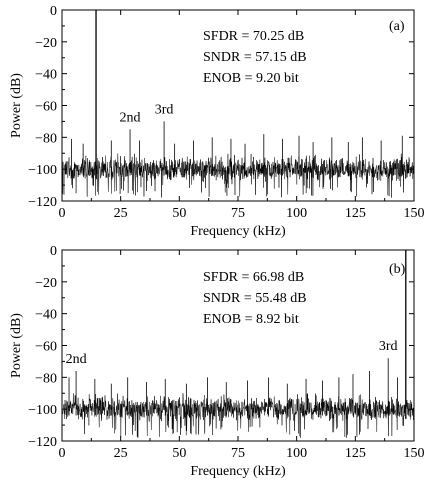 The image size is (437, 491). What do you see at coordinates (251, 319) in the screenshot?
I see `metric-text: ENOB = 8.92 bit` at bounding box center [251, 319].